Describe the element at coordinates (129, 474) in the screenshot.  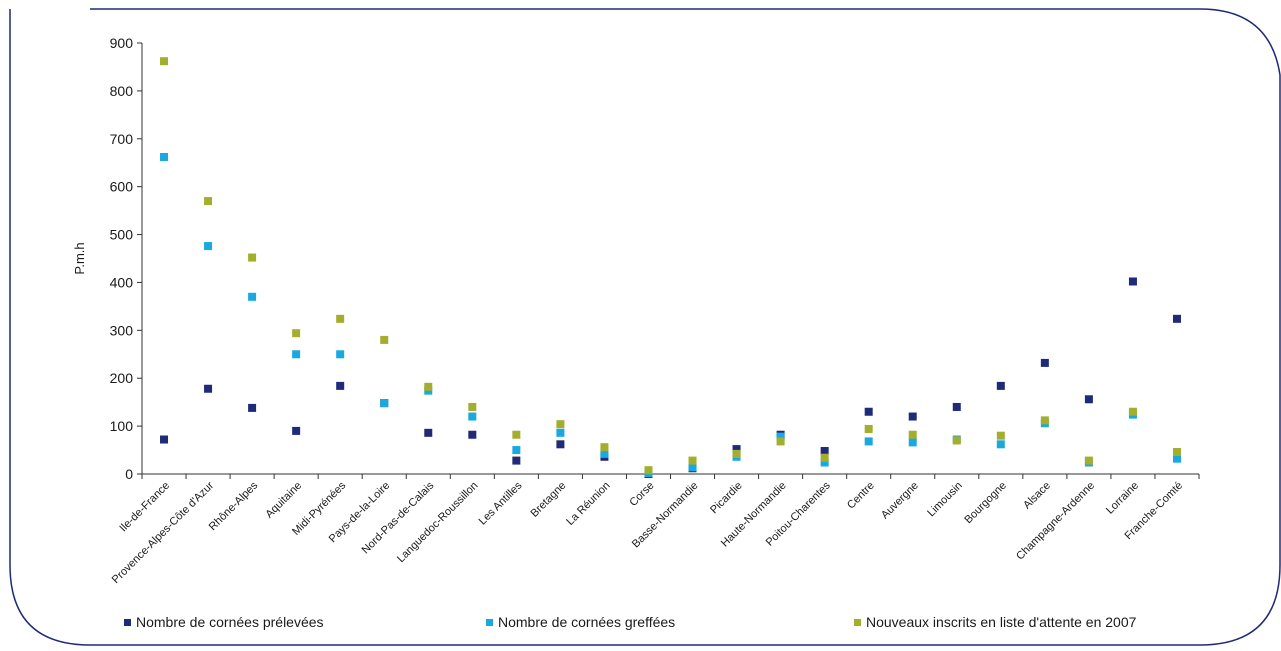
I see `y-tick-label: 0` at that location.